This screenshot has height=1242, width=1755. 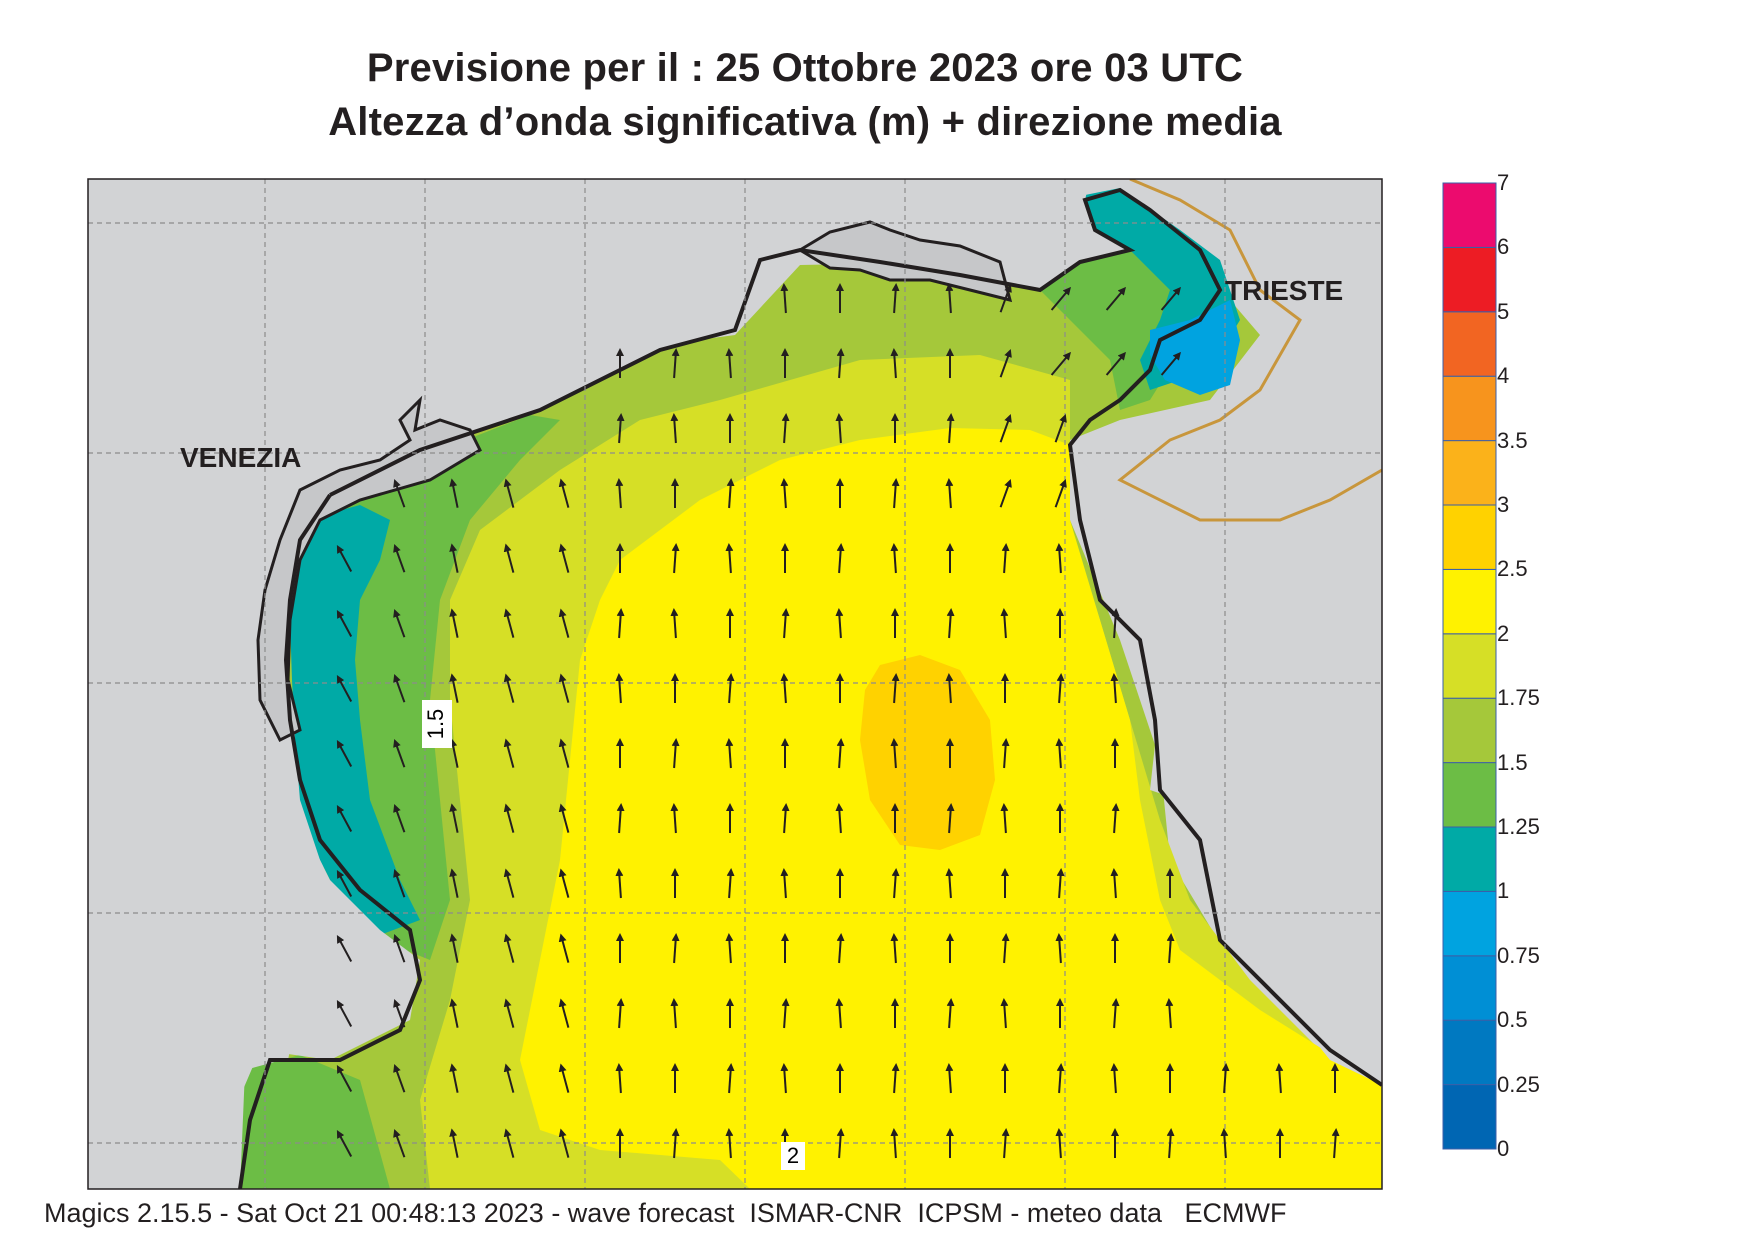 I want to click on colorbar, so click(x=1469, y=666).